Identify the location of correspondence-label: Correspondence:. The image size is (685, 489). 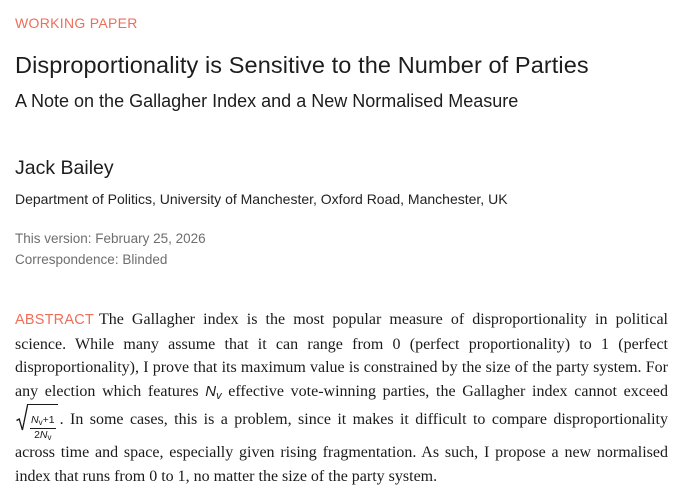
(67, 259).